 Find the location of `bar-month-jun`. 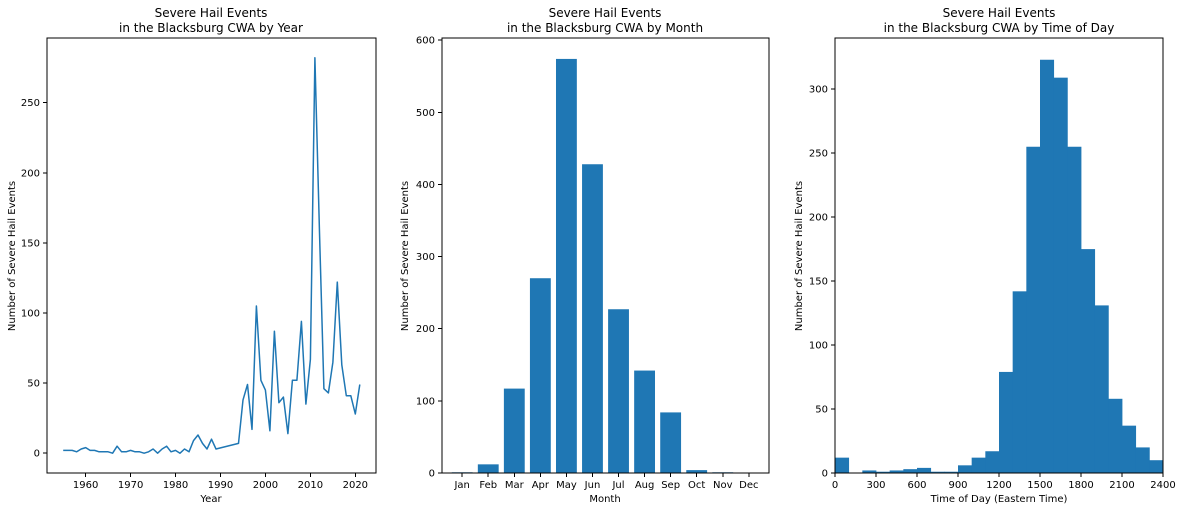

bar-month-jun is located at coordinates (592, 318).